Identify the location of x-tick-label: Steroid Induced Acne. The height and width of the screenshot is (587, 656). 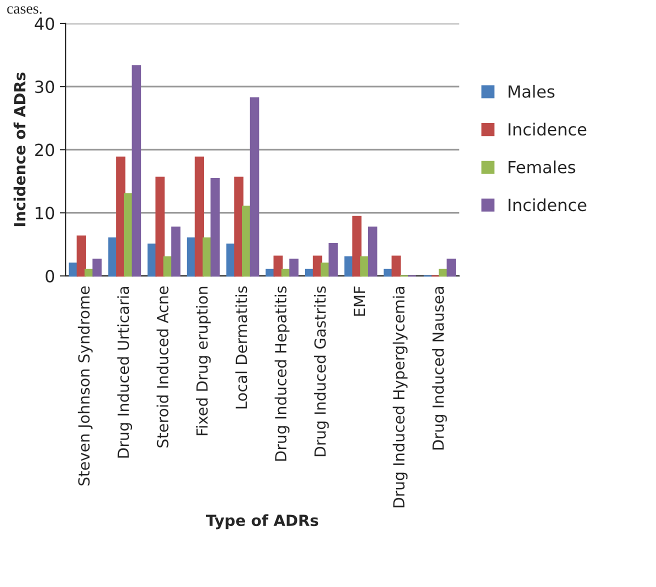
(162, 367).